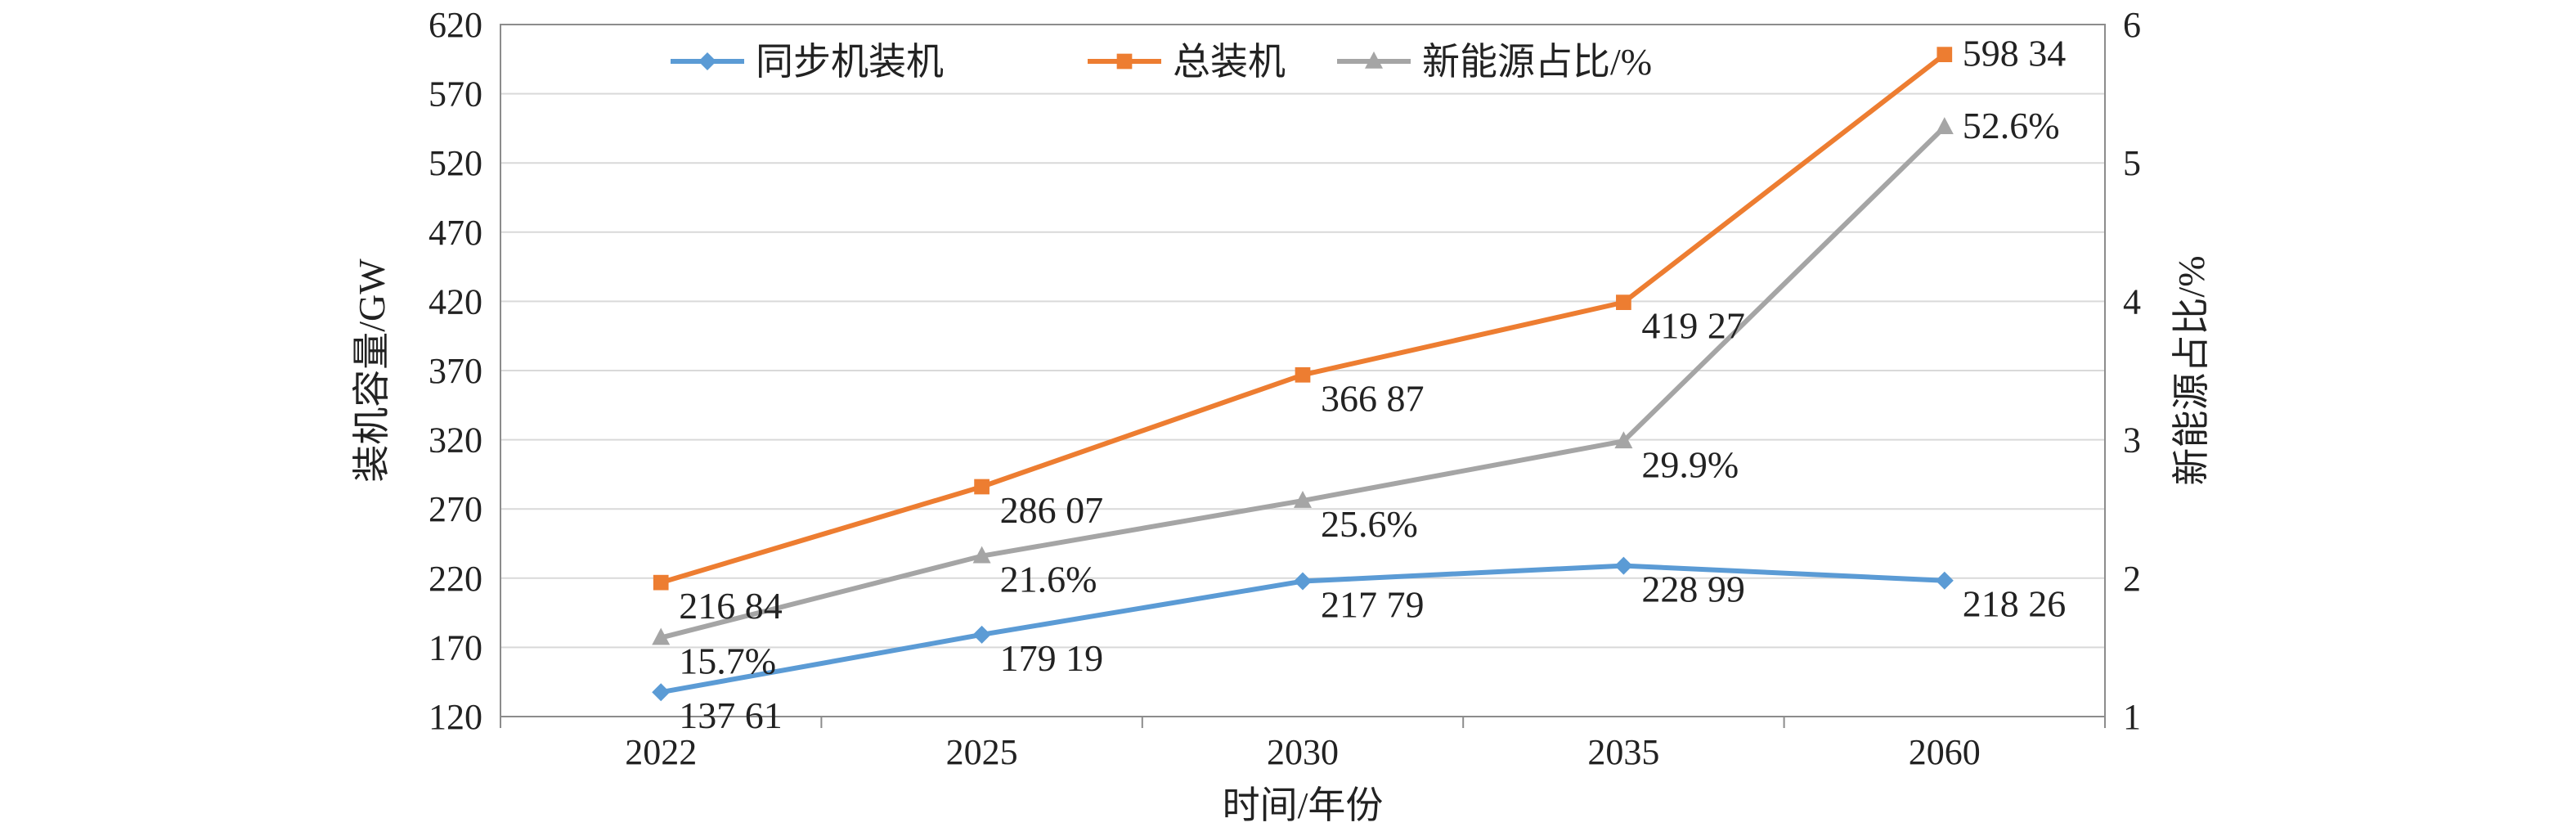 The height and width of the screenshot is (836, 2576). I want to click on y2-axis-title: 新能源占比/%, so click(2191, 370).